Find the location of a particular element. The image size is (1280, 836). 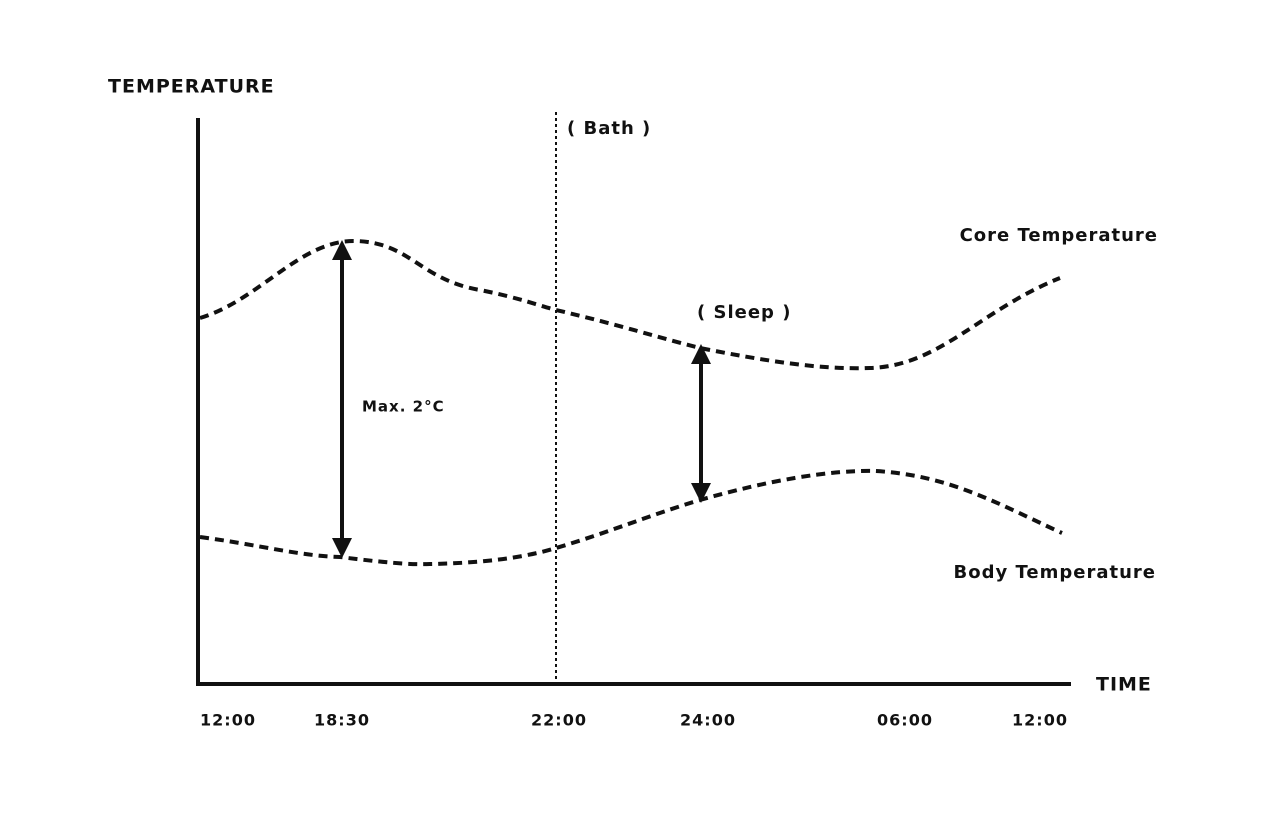

body-curve-label: Body Temperature is located at coordinates (1055, 572).